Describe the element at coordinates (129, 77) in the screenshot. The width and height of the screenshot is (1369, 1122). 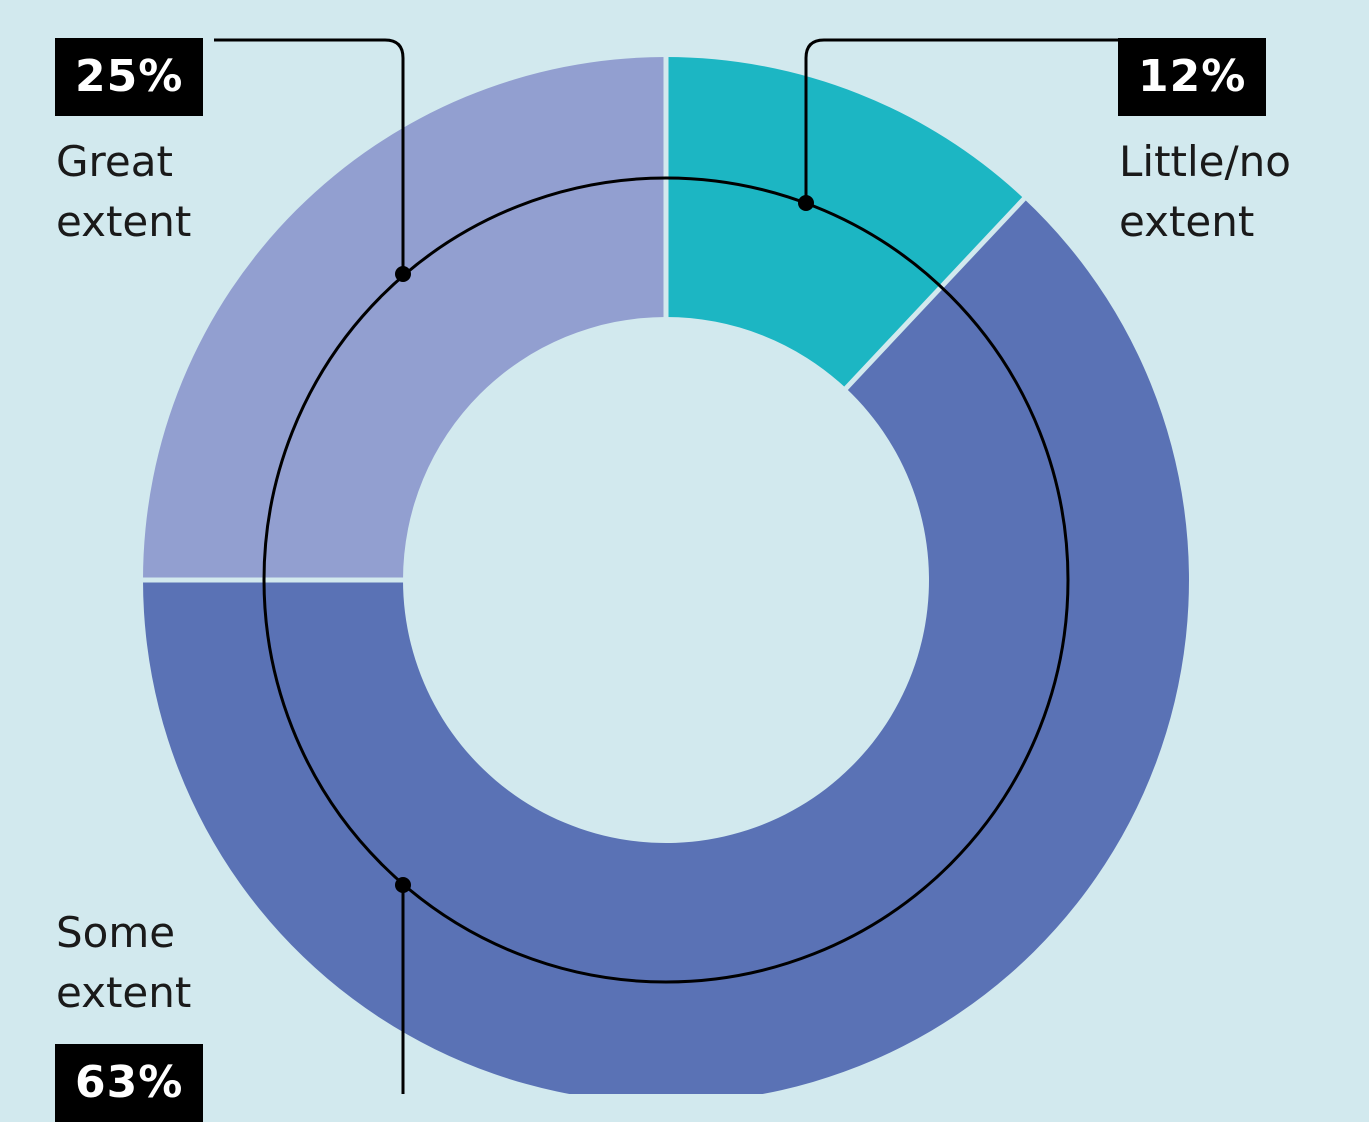
I see `value-label-great-extent: 25%` at that location.